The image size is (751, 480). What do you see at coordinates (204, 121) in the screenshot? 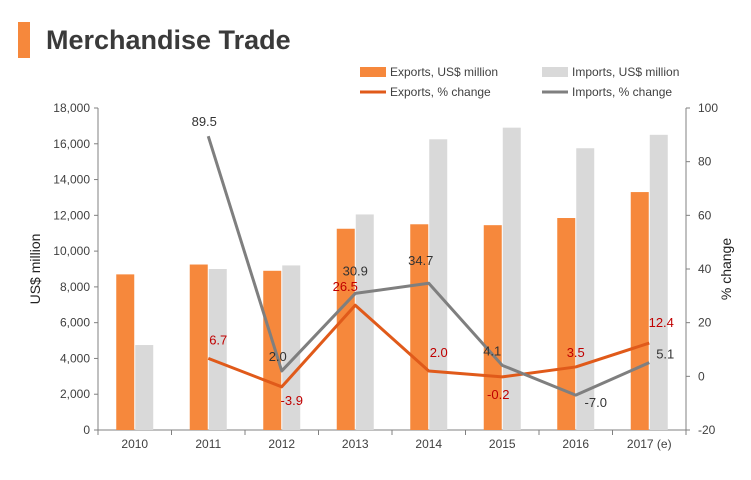
I see `imports-change-label: 89.5` at bounding box center [204, 121].